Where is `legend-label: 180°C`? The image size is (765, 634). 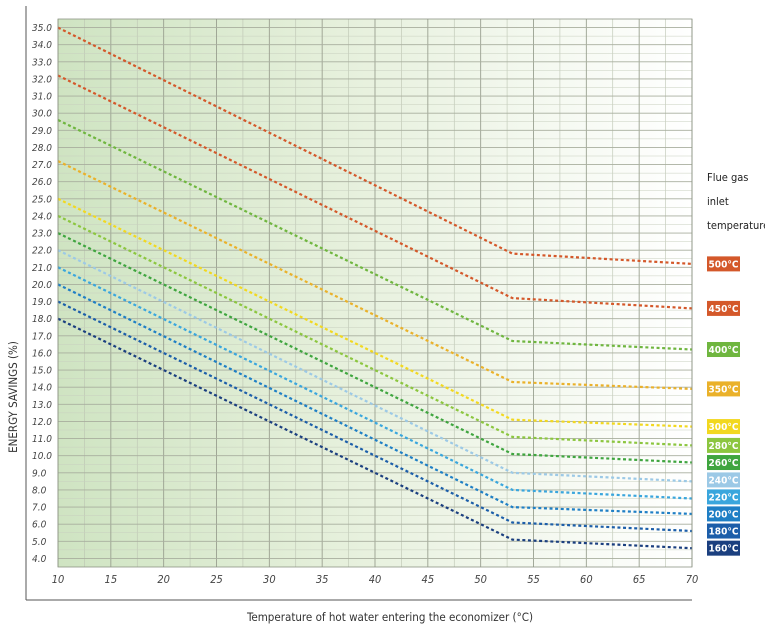
legend-label: 180°C is located at coordinates (724, 532).